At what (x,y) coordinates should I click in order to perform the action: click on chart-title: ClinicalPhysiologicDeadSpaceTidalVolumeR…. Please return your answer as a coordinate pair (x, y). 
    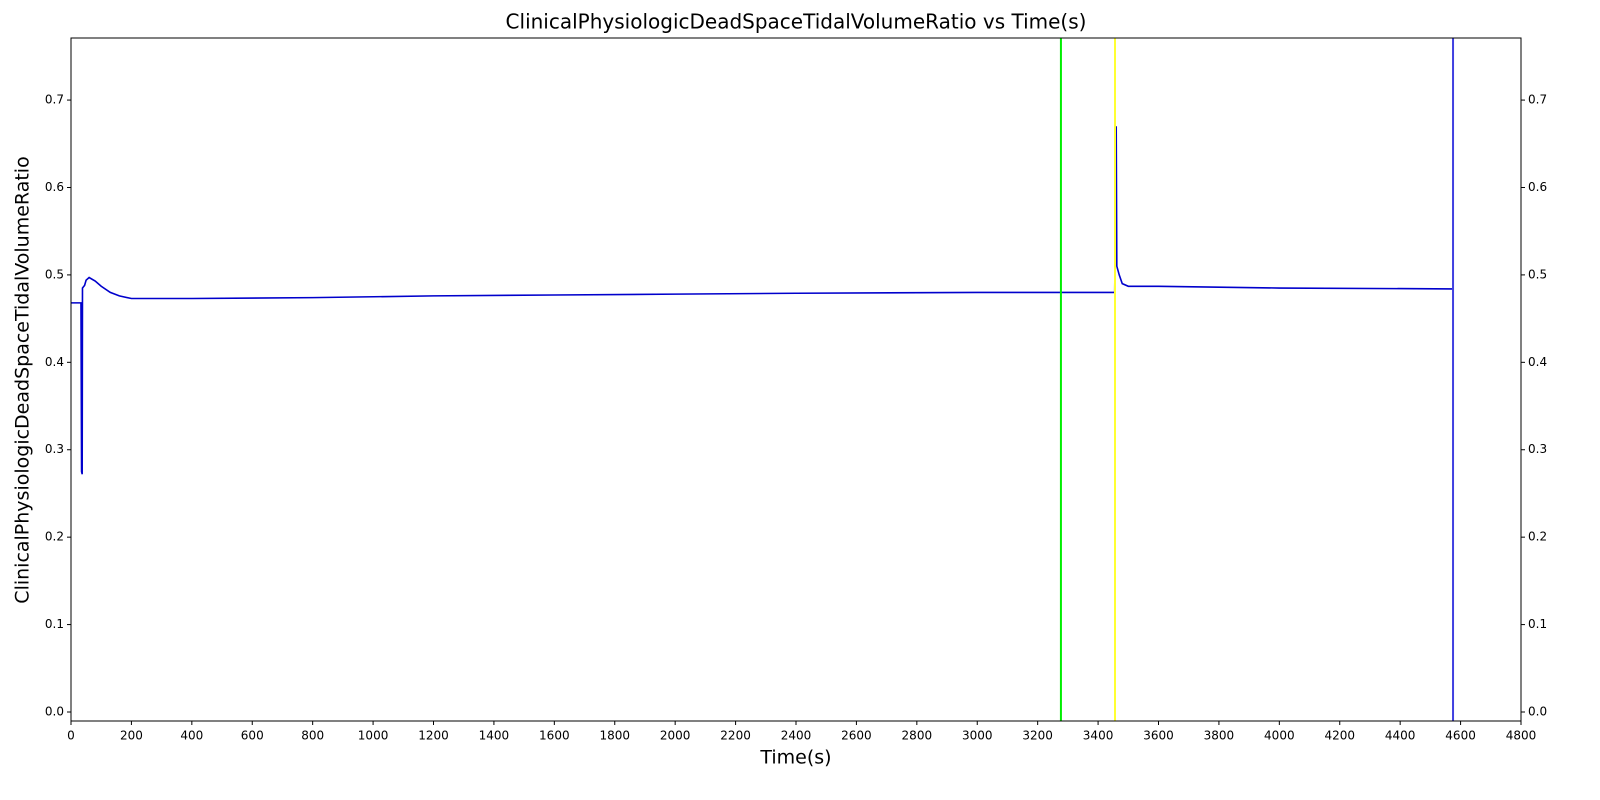
    Looking at the image, I should click on (796, 22).